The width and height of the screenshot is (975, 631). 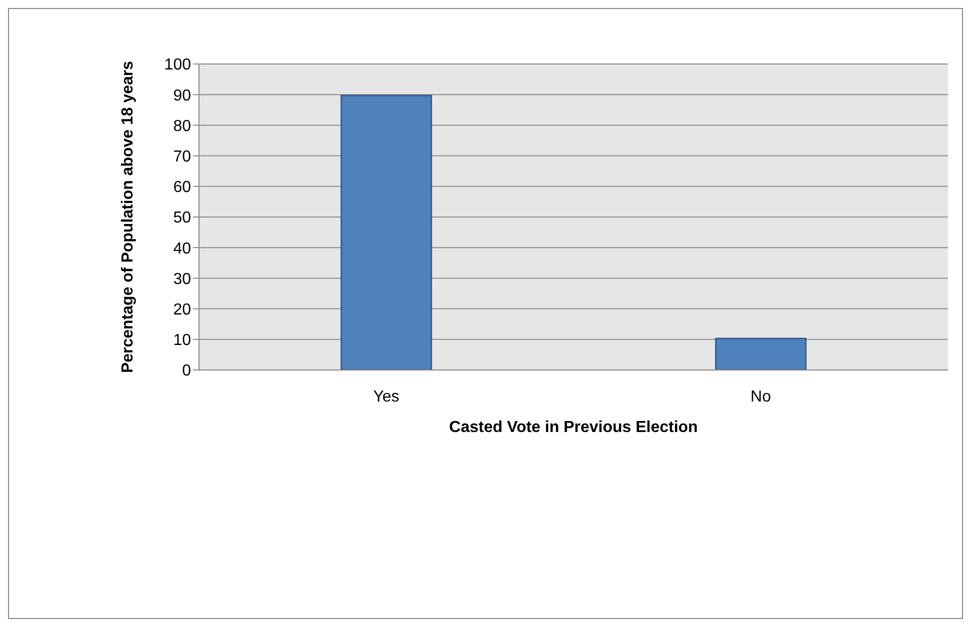 What do you see at coordinates (182, 249) in the screenshot?
I see `y-tick-label: 40` at bounding box center [182, 249].